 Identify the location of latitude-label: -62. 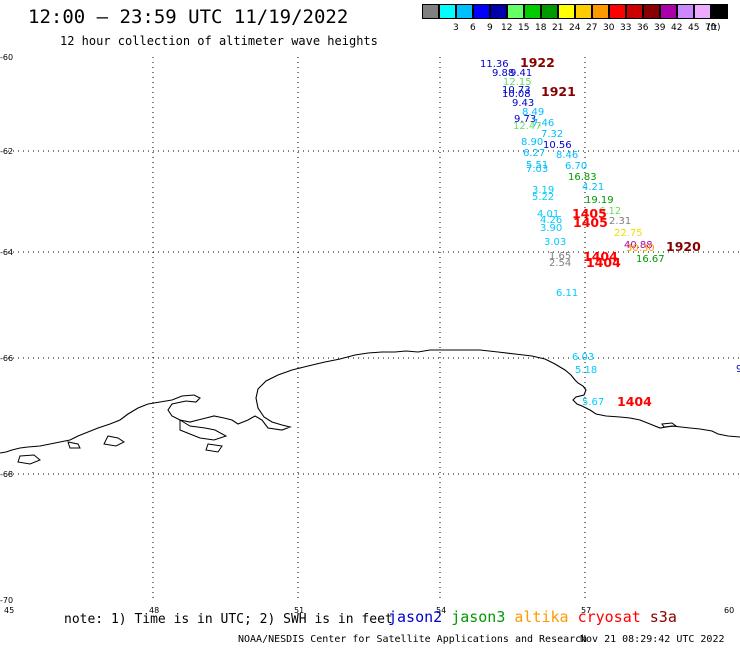
(6, 151).